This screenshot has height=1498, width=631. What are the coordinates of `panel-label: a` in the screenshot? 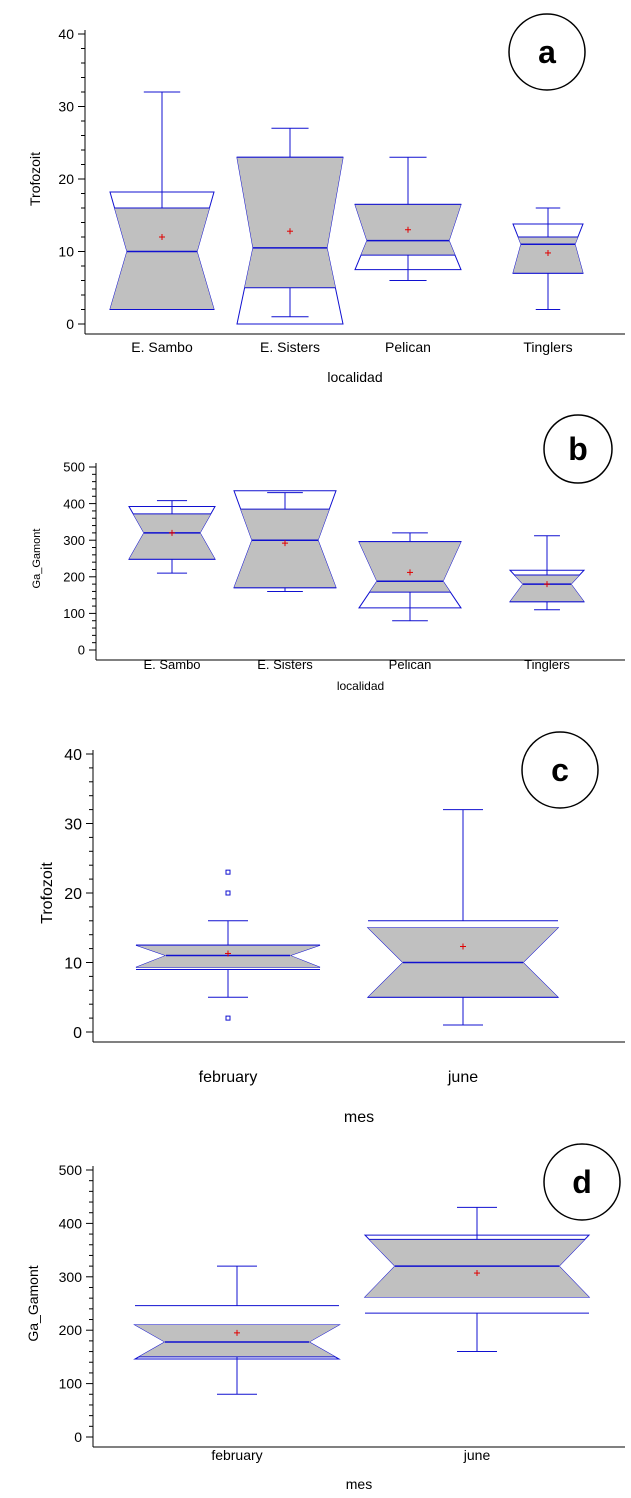 It's located at (547, 52).